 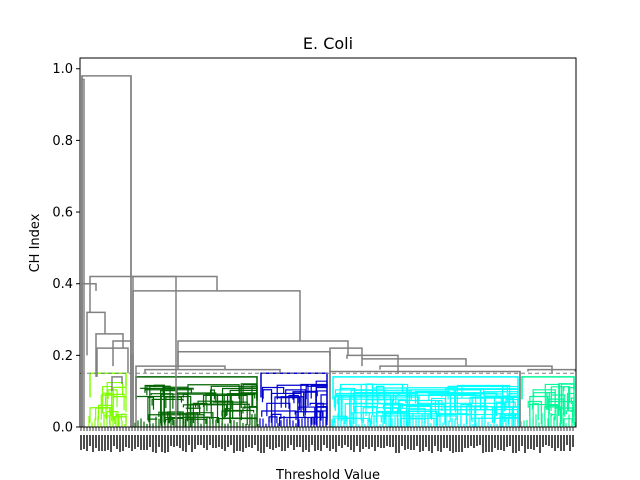 I want to click on cluster-links, so click(x=332, y=399).